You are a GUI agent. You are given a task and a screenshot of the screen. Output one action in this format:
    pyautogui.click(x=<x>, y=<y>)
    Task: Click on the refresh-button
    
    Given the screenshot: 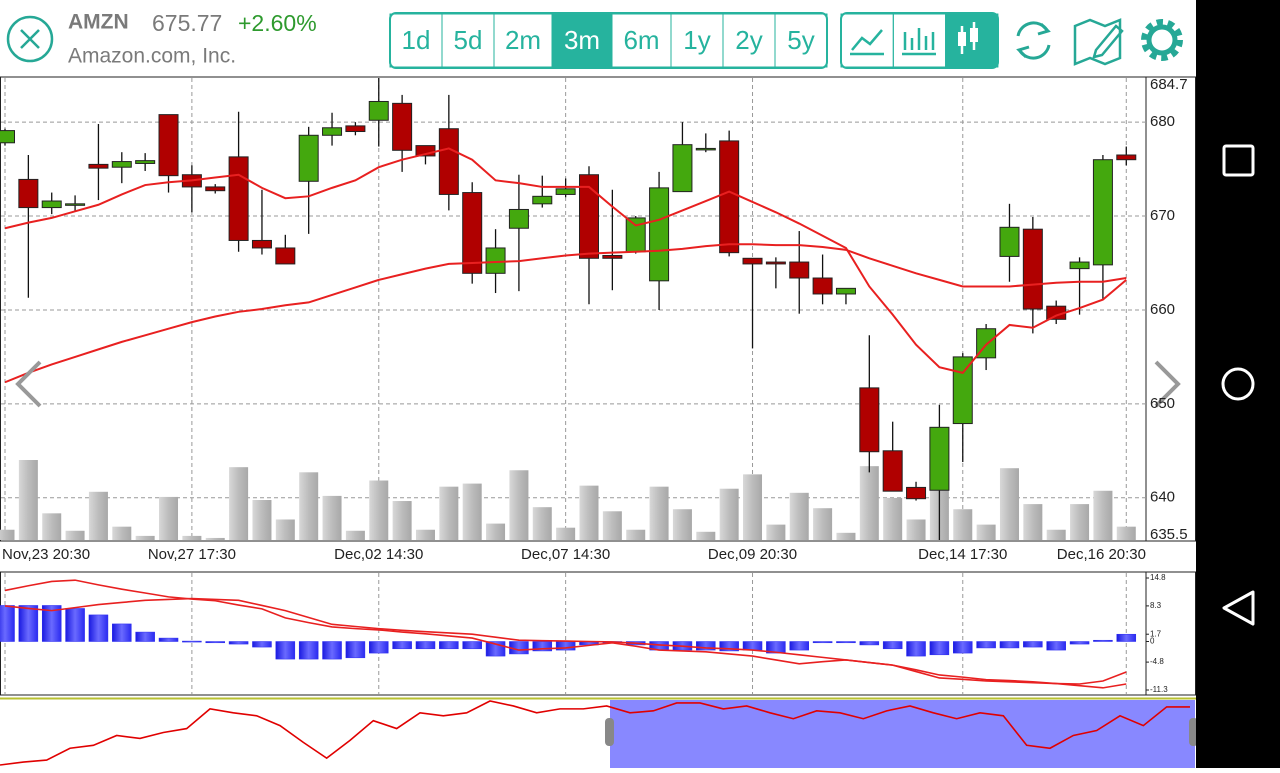 What is the action you would take?
    pyautogui.click(x=1033, y=40)
    